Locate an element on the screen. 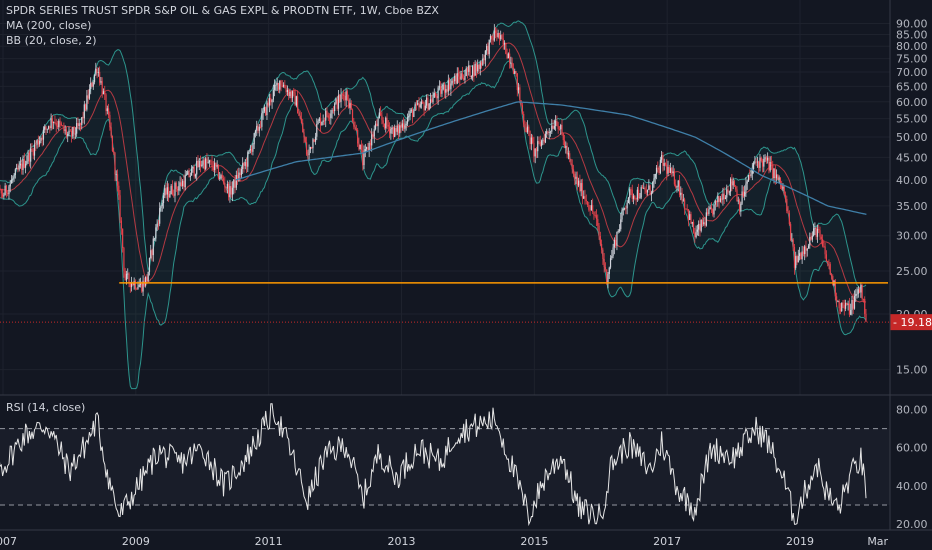 The width and height of the screenshot is (932, 550). price-tick-label: 55.00 is located at coordinates (912, 119).